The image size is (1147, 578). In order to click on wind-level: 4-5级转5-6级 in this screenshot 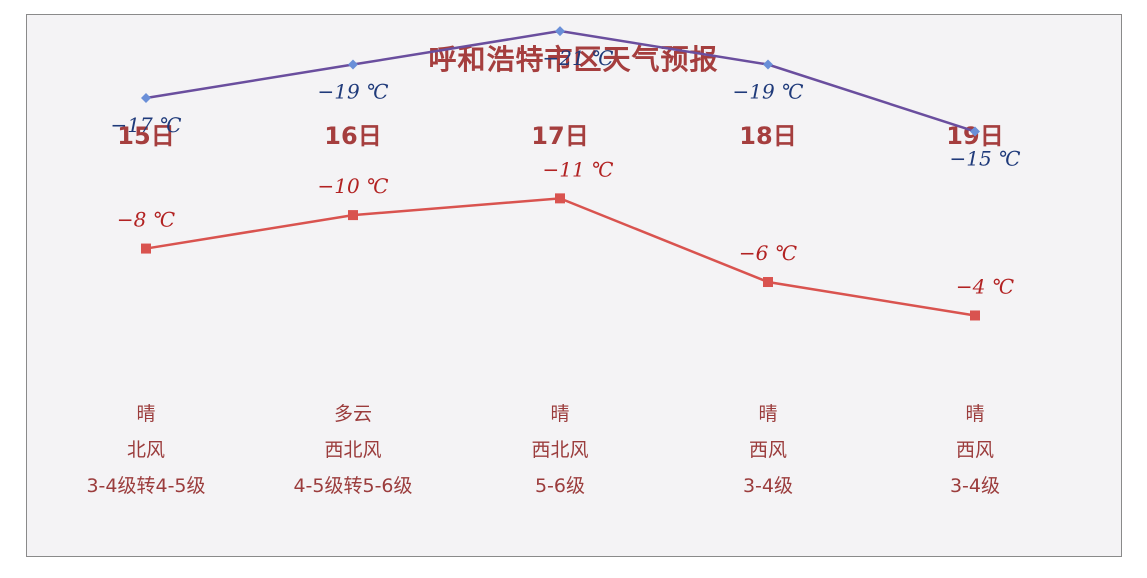, I will do `click(353, 486)`.